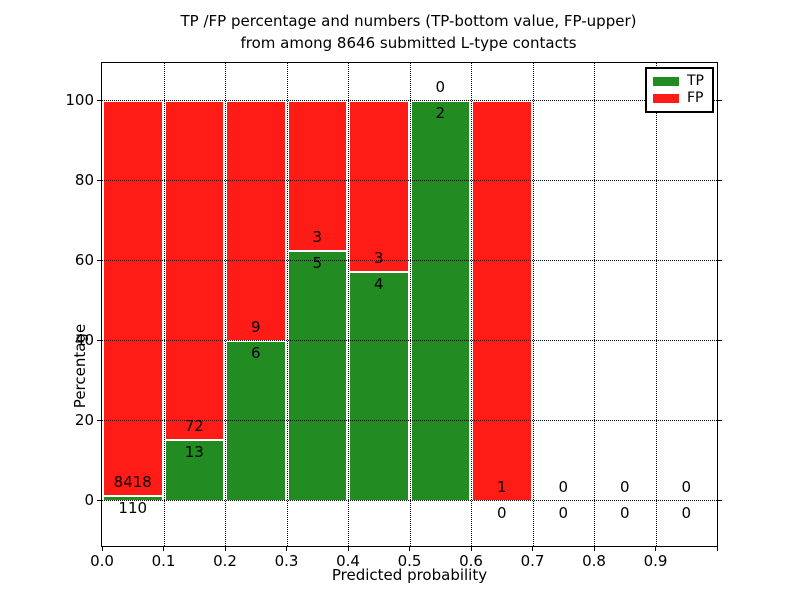 The width and height of the screenshot is (800, 600). Describe the element at coordinates (84, 420) in the screenshot. I see `y-tick-label: 20` at that location.